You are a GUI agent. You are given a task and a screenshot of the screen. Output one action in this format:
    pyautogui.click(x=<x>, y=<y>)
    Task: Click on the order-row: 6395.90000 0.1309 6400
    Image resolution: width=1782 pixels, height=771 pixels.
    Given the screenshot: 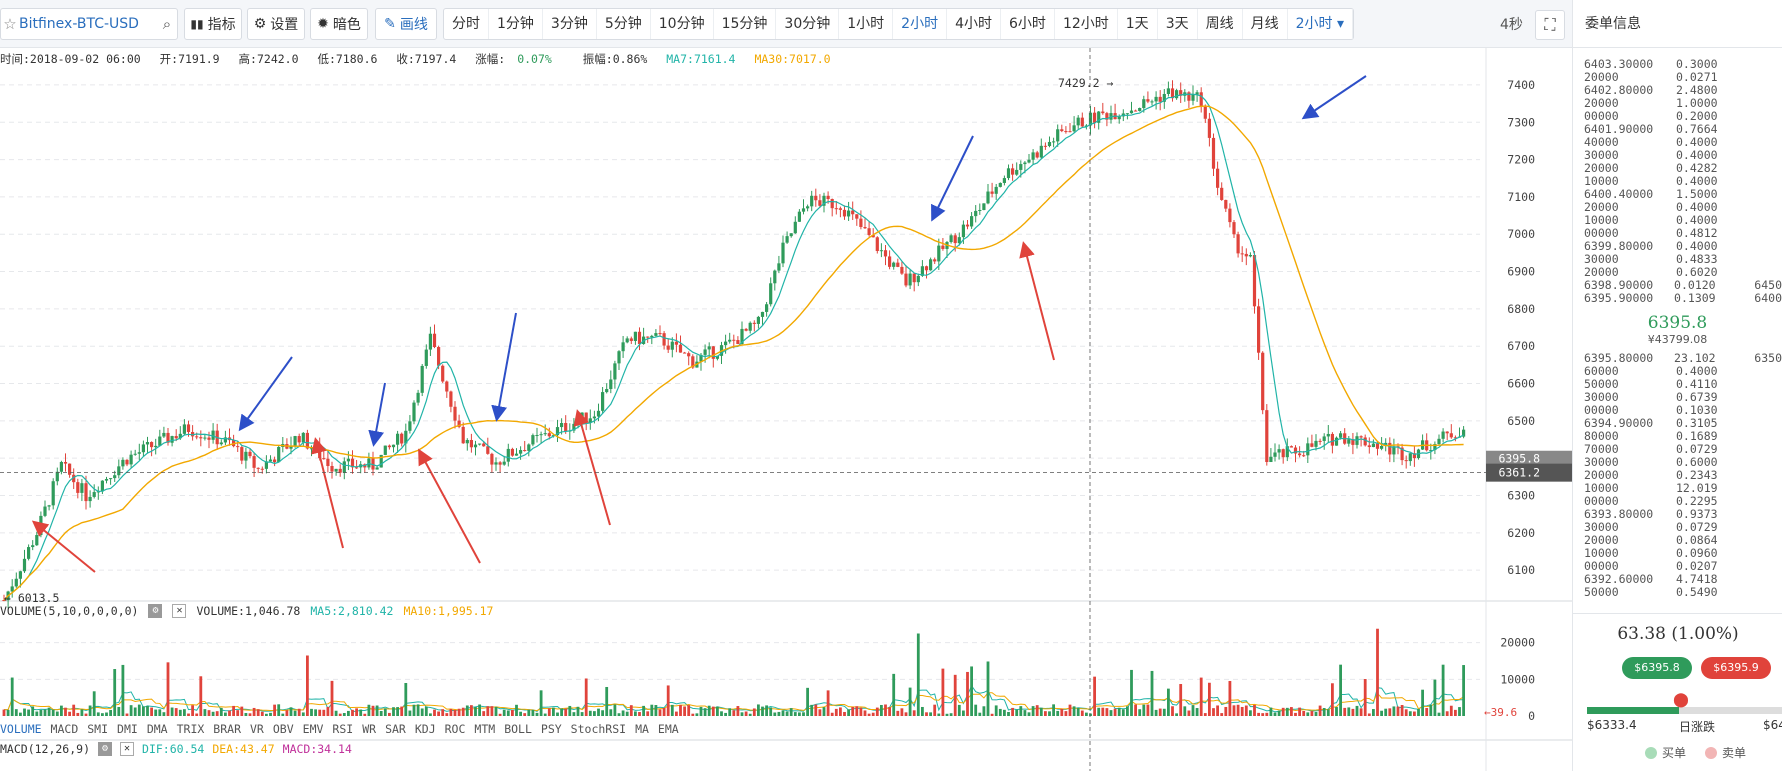 What is the action you would take?
    pyautogui.click(x=1683, y=298)
    